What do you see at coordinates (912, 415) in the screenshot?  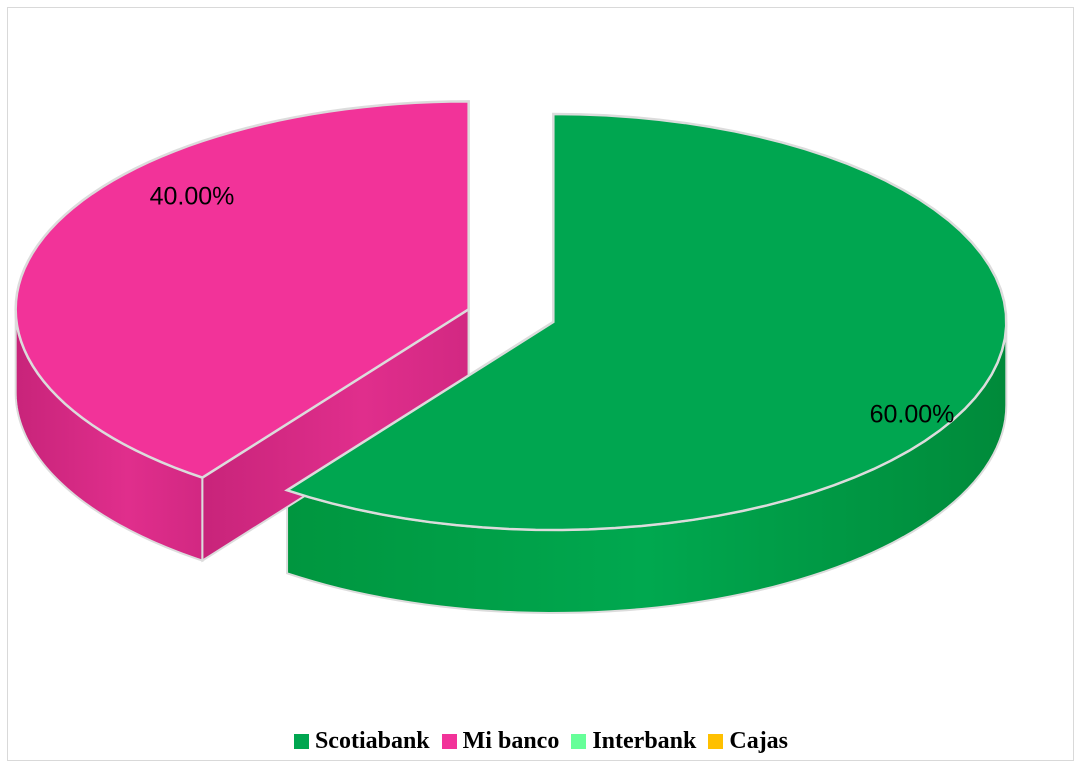 I see `data-label-scotiabank: 60.00%` at bounding box center [912, 415].